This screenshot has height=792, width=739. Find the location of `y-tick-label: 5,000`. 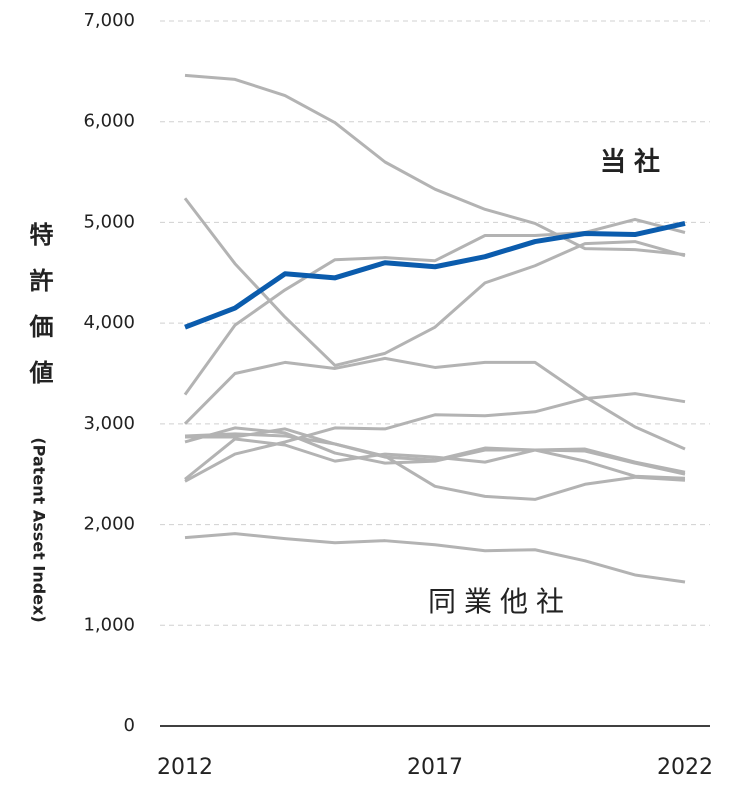

y-tick-label: 5,000 is located at coordinates (109, 221).